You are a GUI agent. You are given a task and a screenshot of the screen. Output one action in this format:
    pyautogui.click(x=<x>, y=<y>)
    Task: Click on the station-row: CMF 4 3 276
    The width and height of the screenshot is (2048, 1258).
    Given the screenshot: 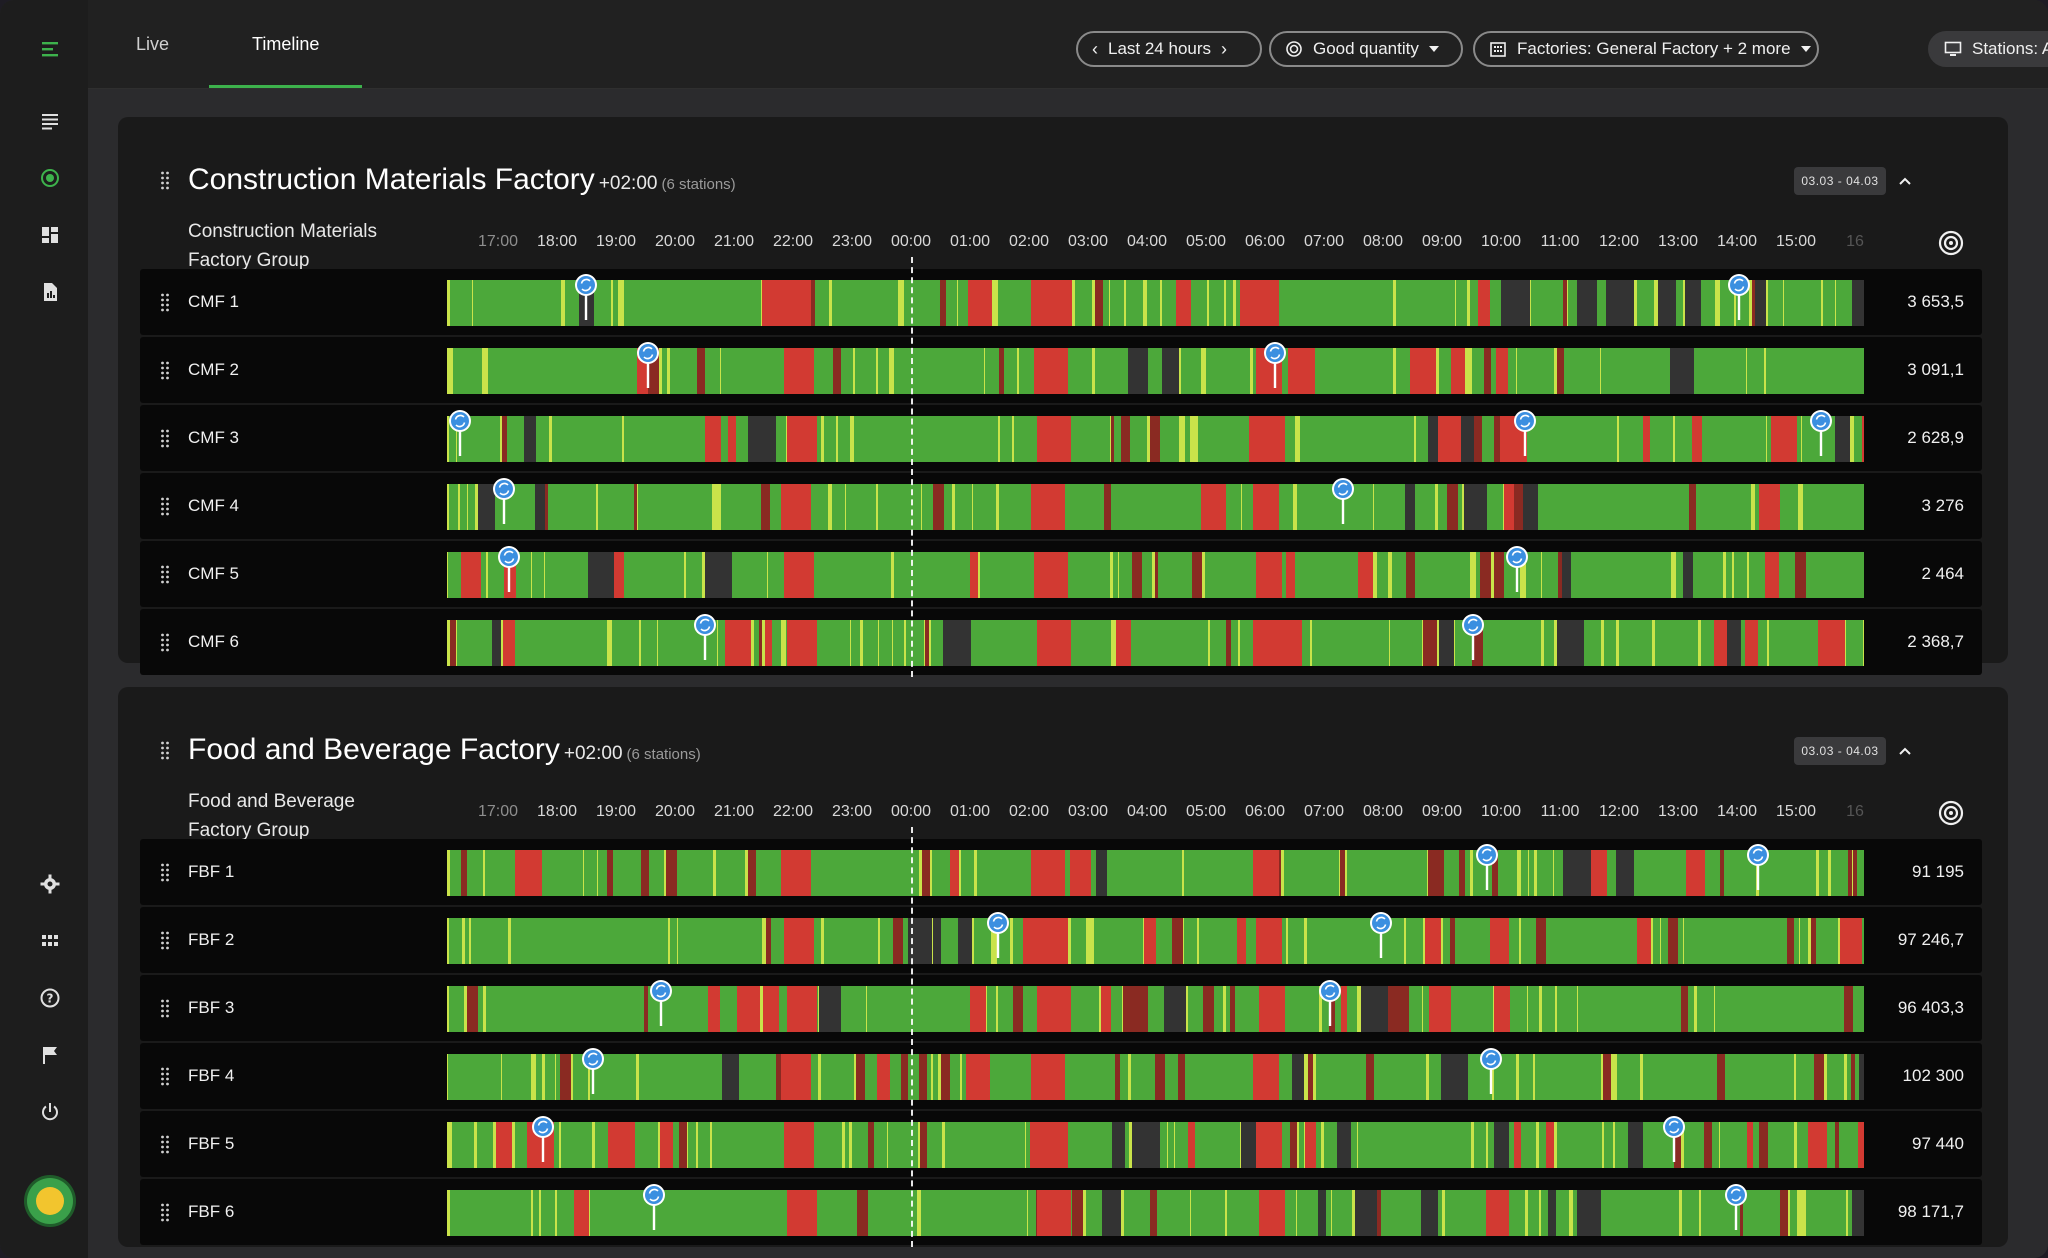 What is the action you would take?
    pyautogui.click(x=1061, y=506)
    